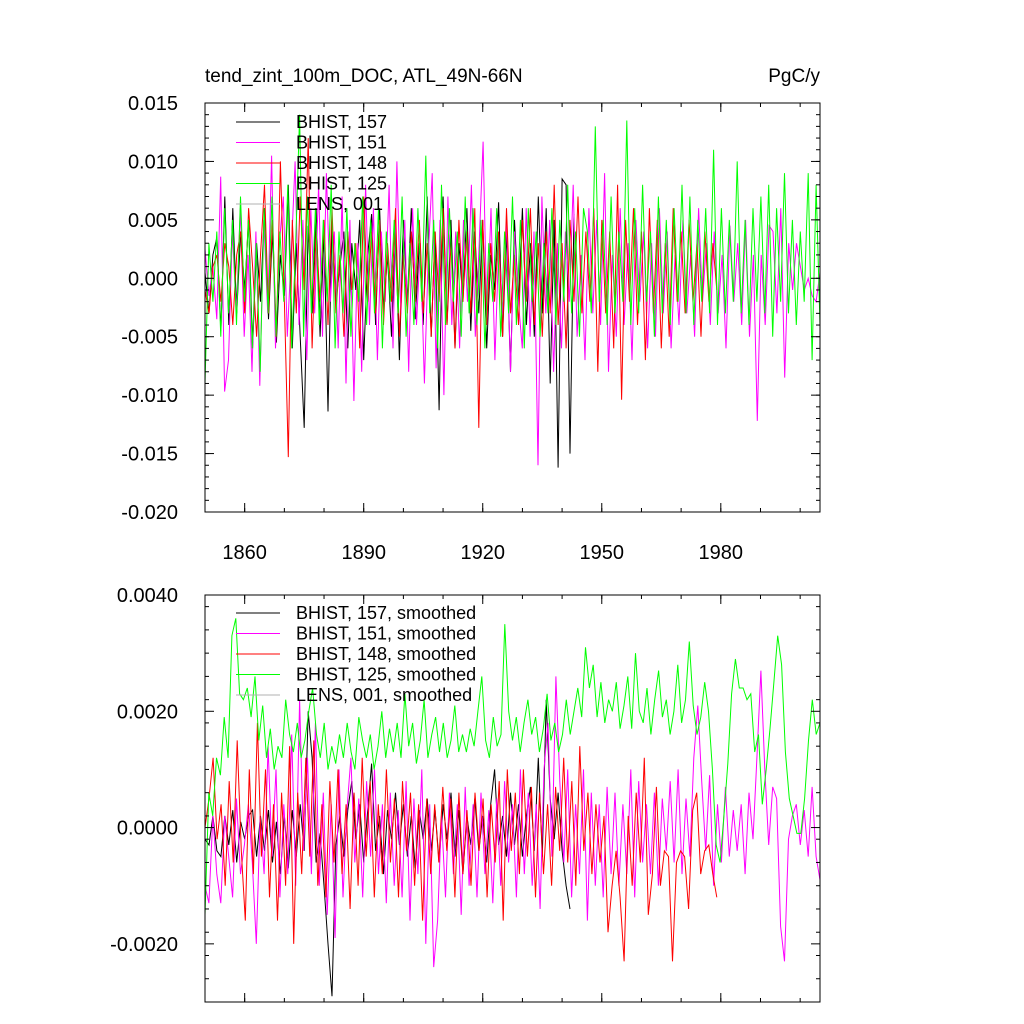 The width and height of the screenshot is (1024, 1024). I want to click on x-tick-label: 1890, so click(363, 553).